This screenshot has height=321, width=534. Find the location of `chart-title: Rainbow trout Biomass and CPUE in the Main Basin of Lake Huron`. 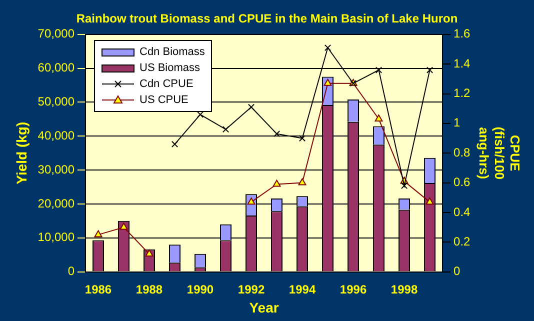

chart-title: Rainbow trout Biomass and CPUE in the Main Basin of Lake Huron is located at coordinates (267, 19).